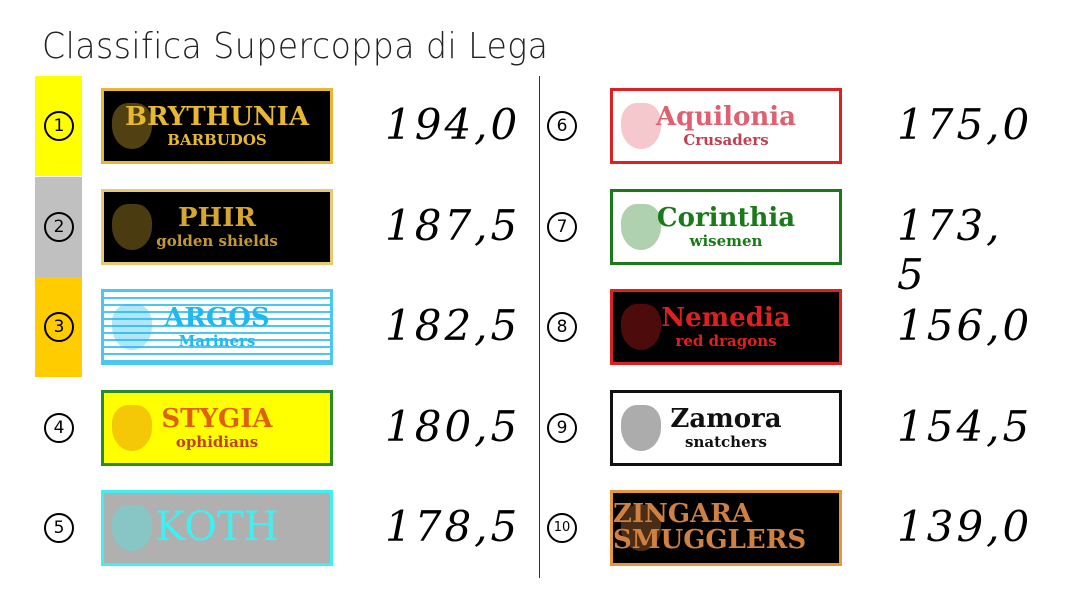  I want to click on team-name: ARGOS, so click(217, 318).